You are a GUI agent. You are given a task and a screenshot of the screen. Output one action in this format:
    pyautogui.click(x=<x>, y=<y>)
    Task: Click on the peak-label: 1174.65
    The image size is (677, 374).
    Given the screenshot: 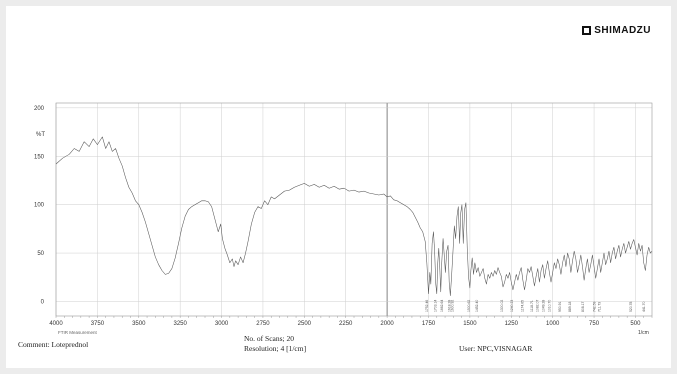 What is the action you would take?
    pyautogui.click(x=523, y=306)
    